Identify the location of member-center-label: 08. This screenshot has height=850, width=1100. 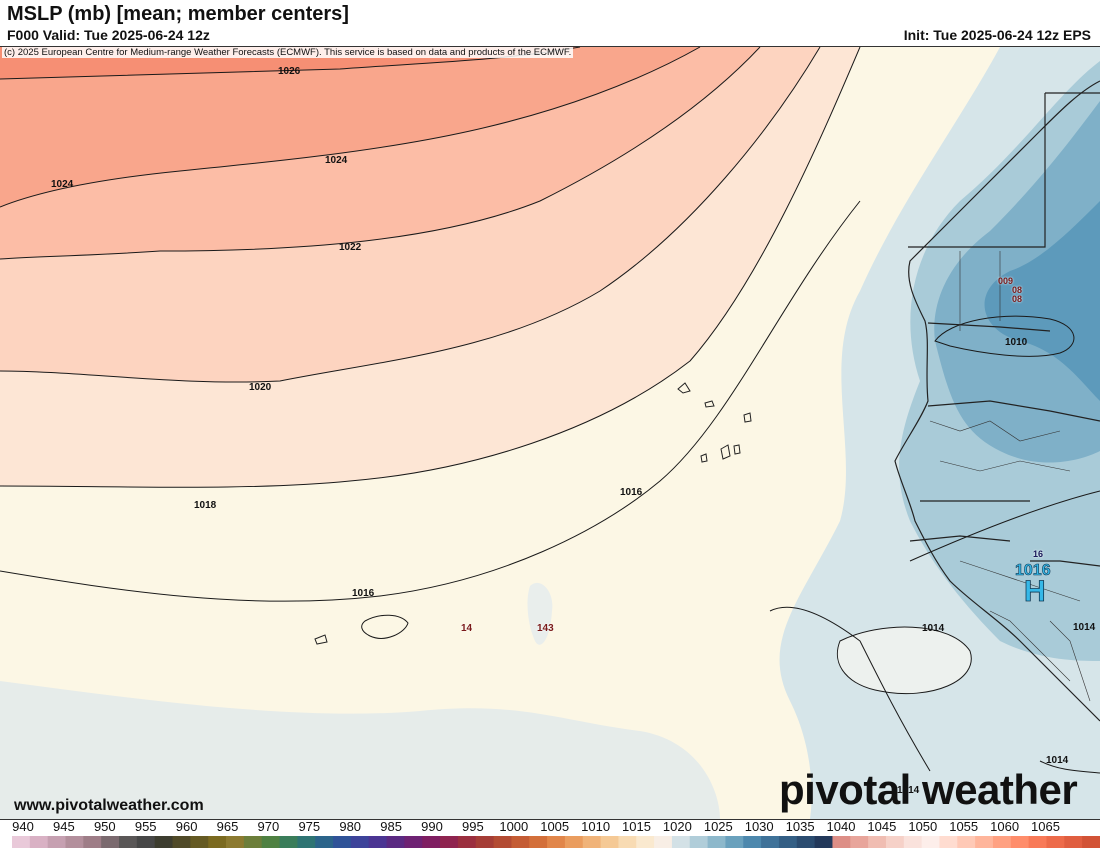
(1017, 299).